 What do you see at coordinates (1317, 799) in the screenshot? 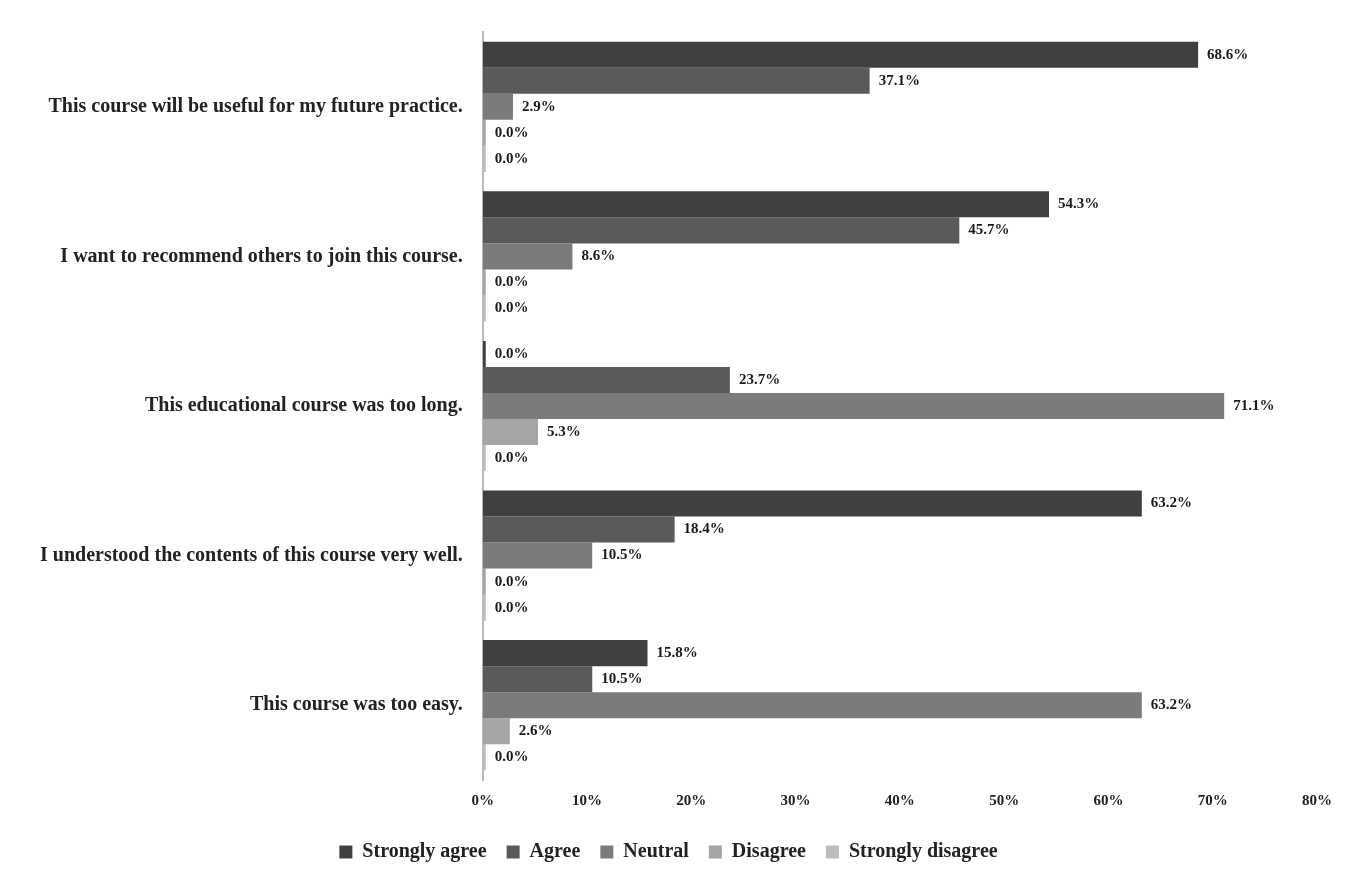
I see `x-tick-label: 80%` at bounding box center [1317, 799].